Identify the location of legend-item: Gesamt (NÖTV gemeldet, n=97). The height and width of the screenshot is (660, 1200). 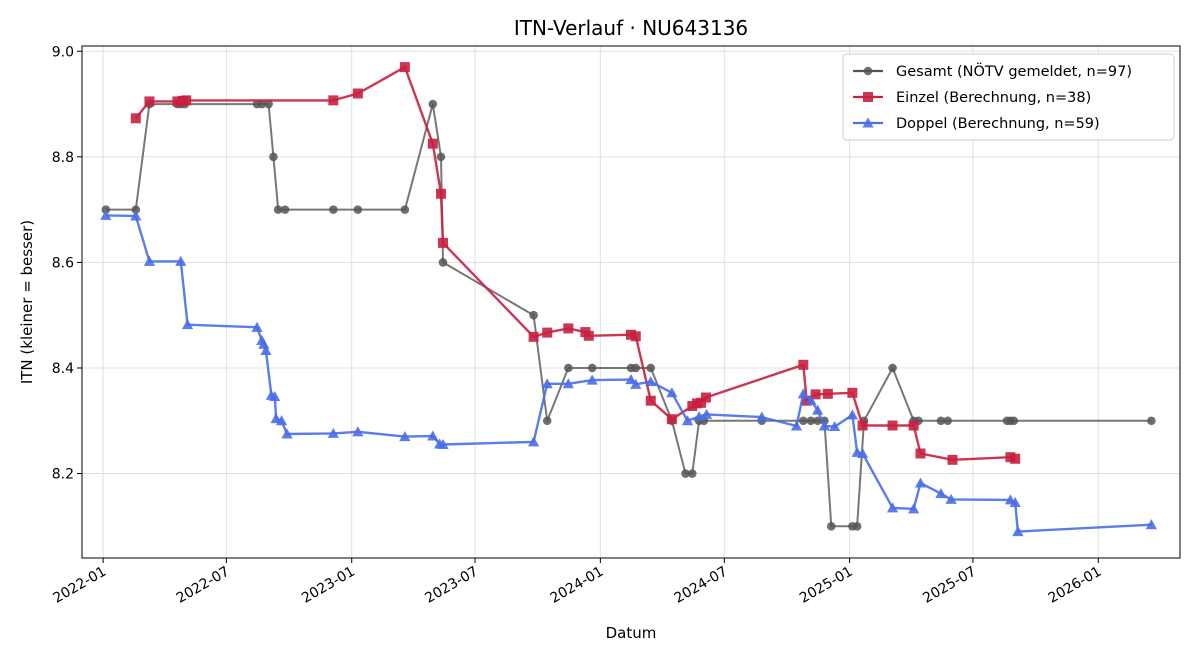
(992, 71).